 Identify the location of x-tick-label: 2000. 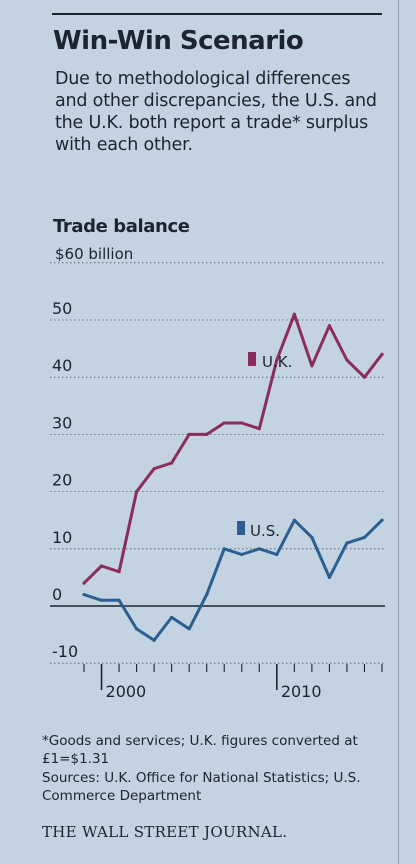
(126, 691).